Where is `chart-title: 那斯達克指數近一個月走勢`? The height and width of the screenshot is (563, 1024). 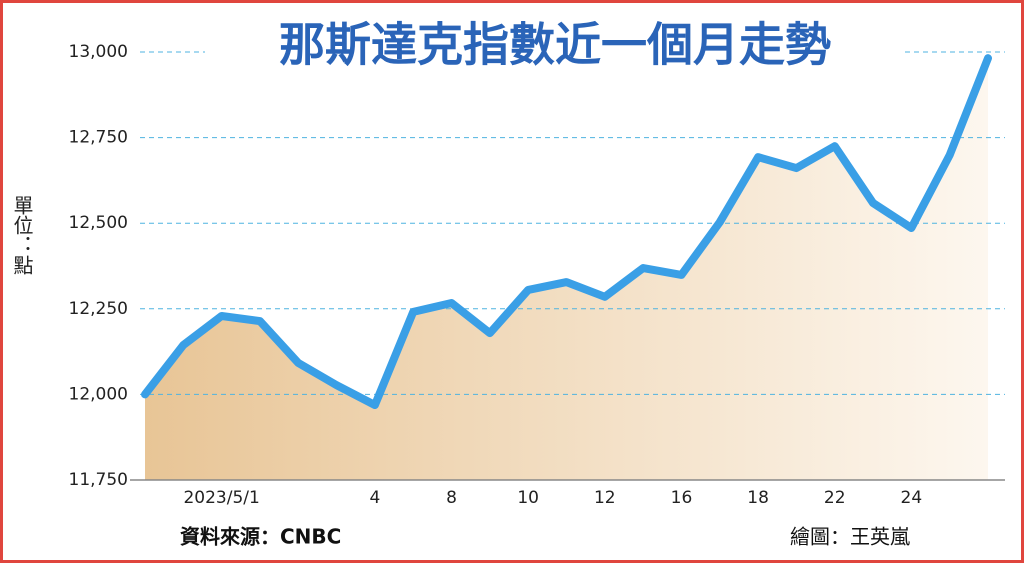 chart-title: 那斯達克指數近一個月走勢 is located at coordinates (555, 45).